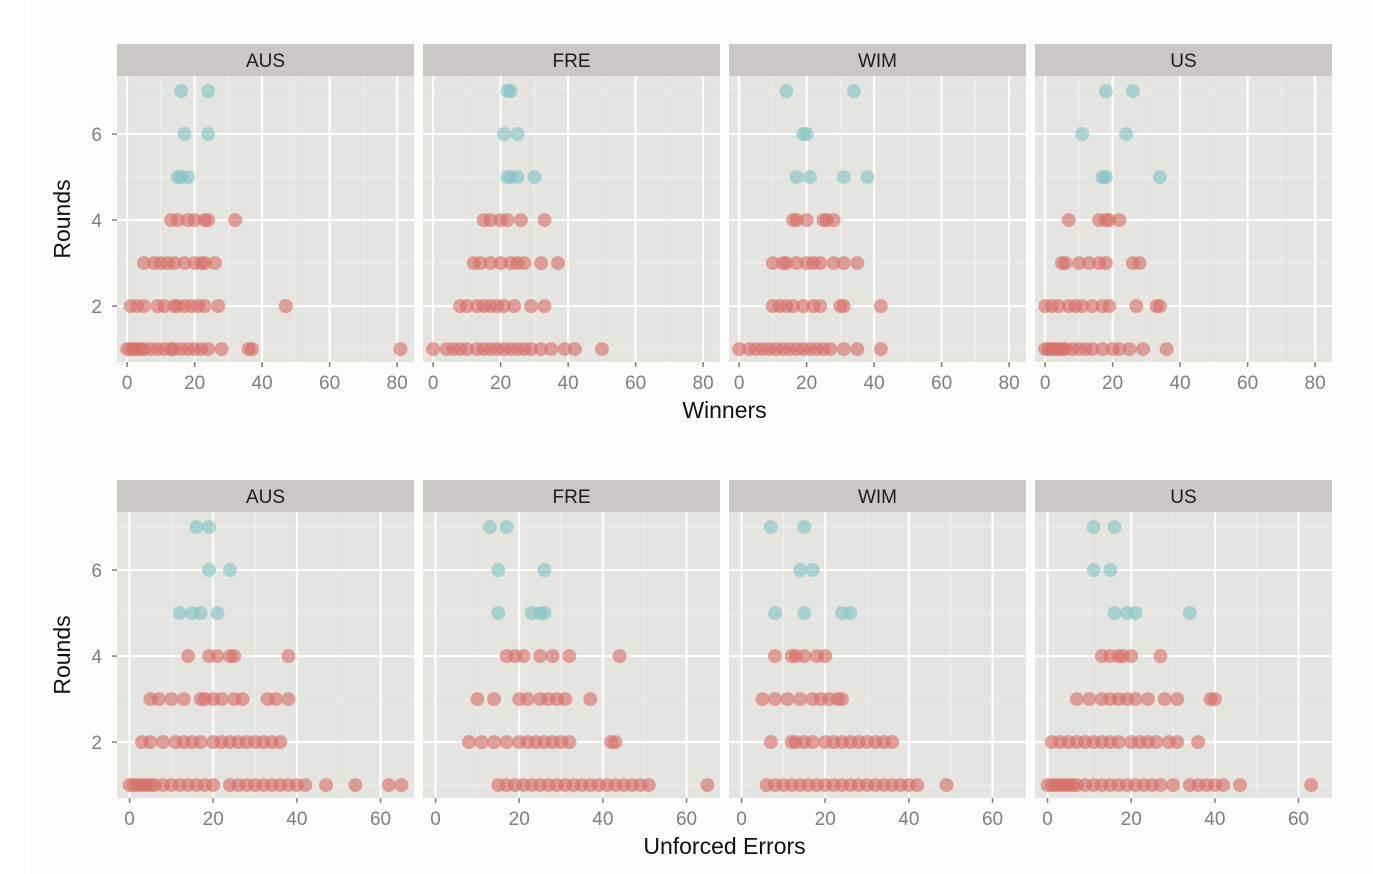 The width and height of the screenshot is (1373, 874). What do you see at coordinates (127, 383) in the screenshot?
I see `plot-1-aus-x-tick-label: 0` at bounding box center [127, 383].